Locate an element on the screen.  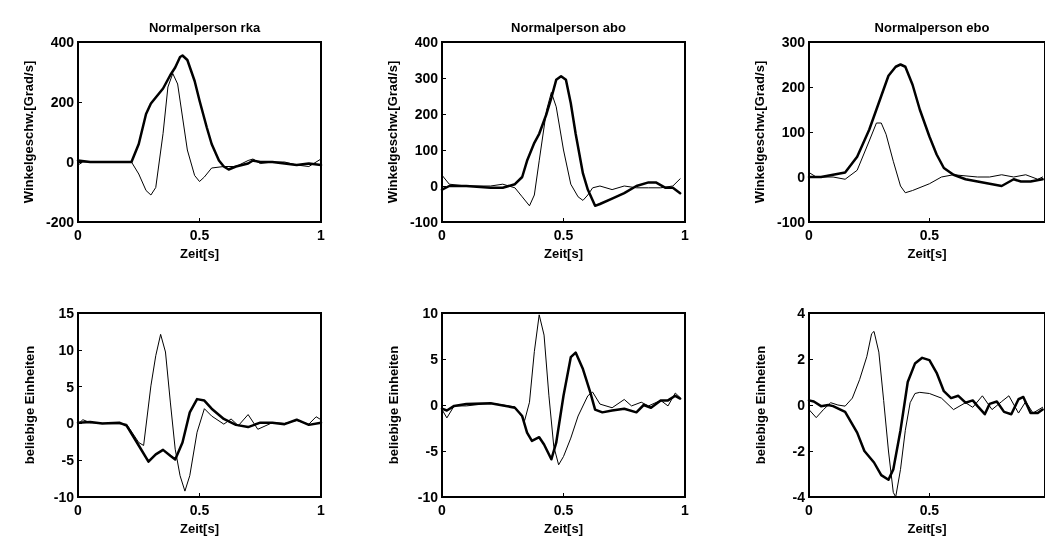
y-tick-label: 15 is located at coordinates (66, 313).